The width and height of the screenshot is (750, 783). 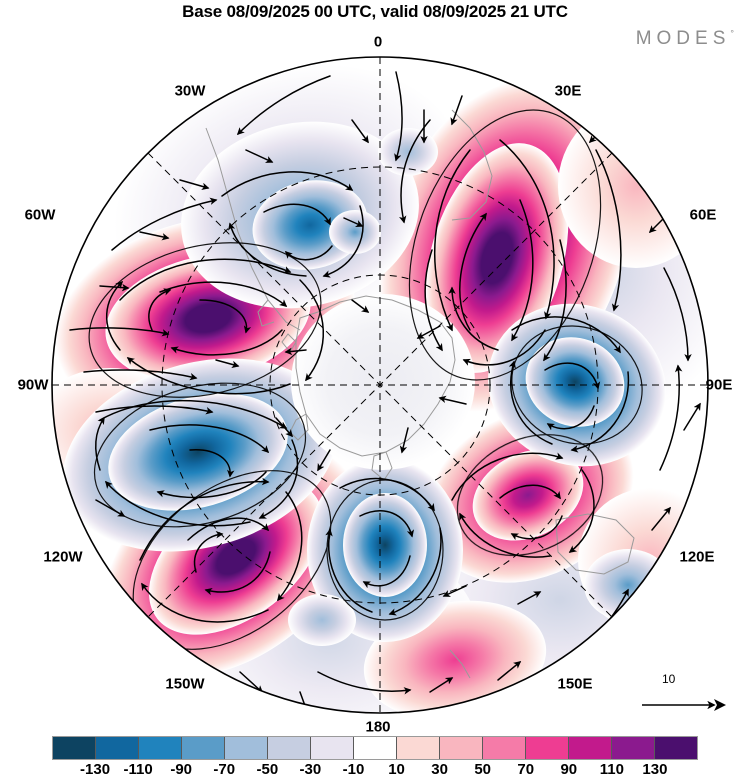 What do you see at coordinates (353, 769) in the screenshot?
I see `colorbar-tick-label: -10` at bounding box center [353, 769].